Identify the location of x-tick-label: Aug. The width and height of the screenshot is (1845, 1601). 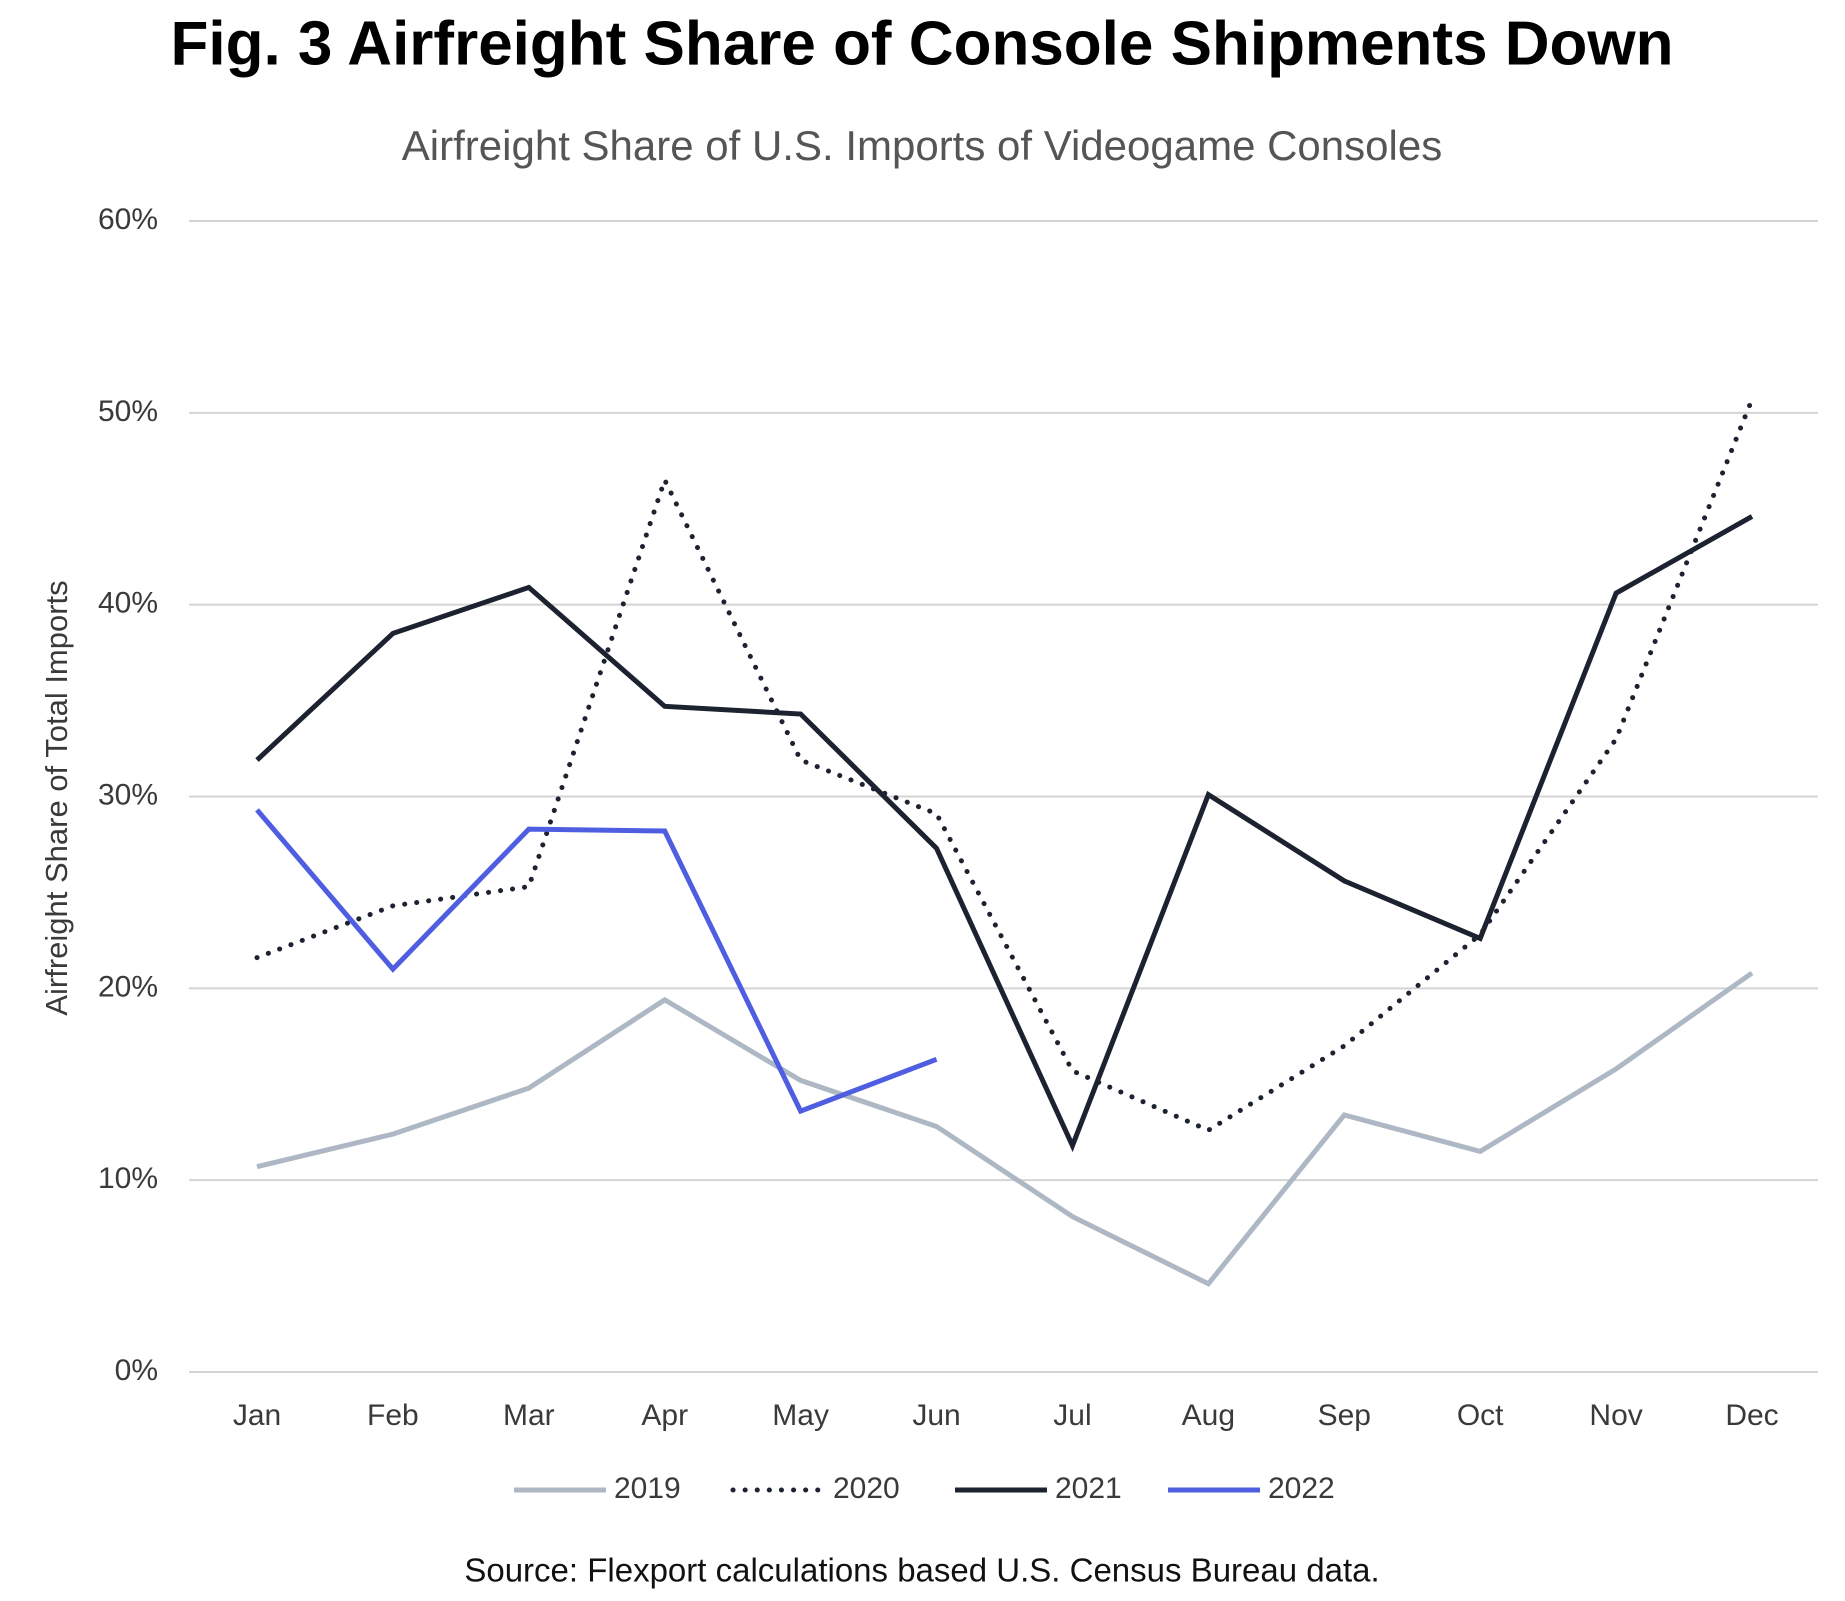
(1208, 1415).